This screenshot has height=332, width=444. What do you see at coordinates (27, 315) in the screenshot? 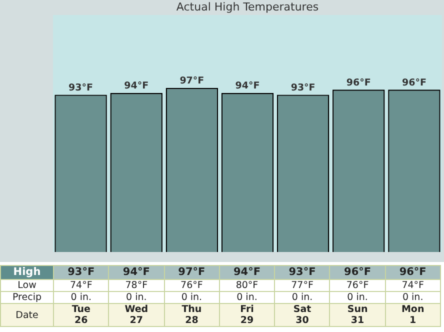
I see `text: Date` at bounding box center [27, 315].